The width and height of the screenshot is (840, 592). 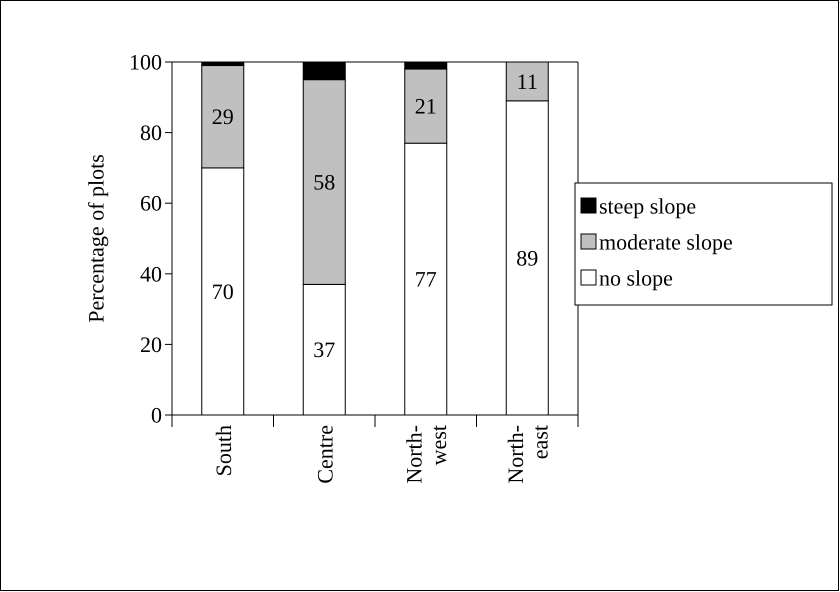 What do you see at coordinates (223, 117) in the screenshot?
I see `data-label: 29` at bounding box center [223, 117].